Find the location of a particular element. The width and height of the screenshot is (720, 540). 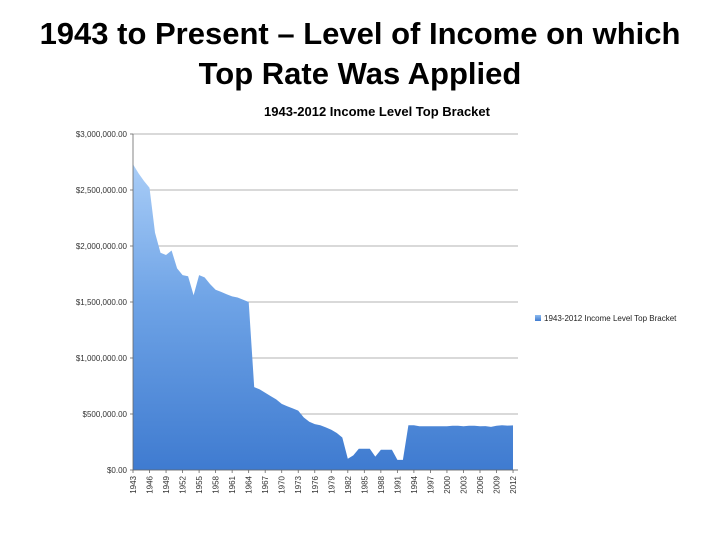

x-tick-label: 1982 is located at coordinates (348, 484).